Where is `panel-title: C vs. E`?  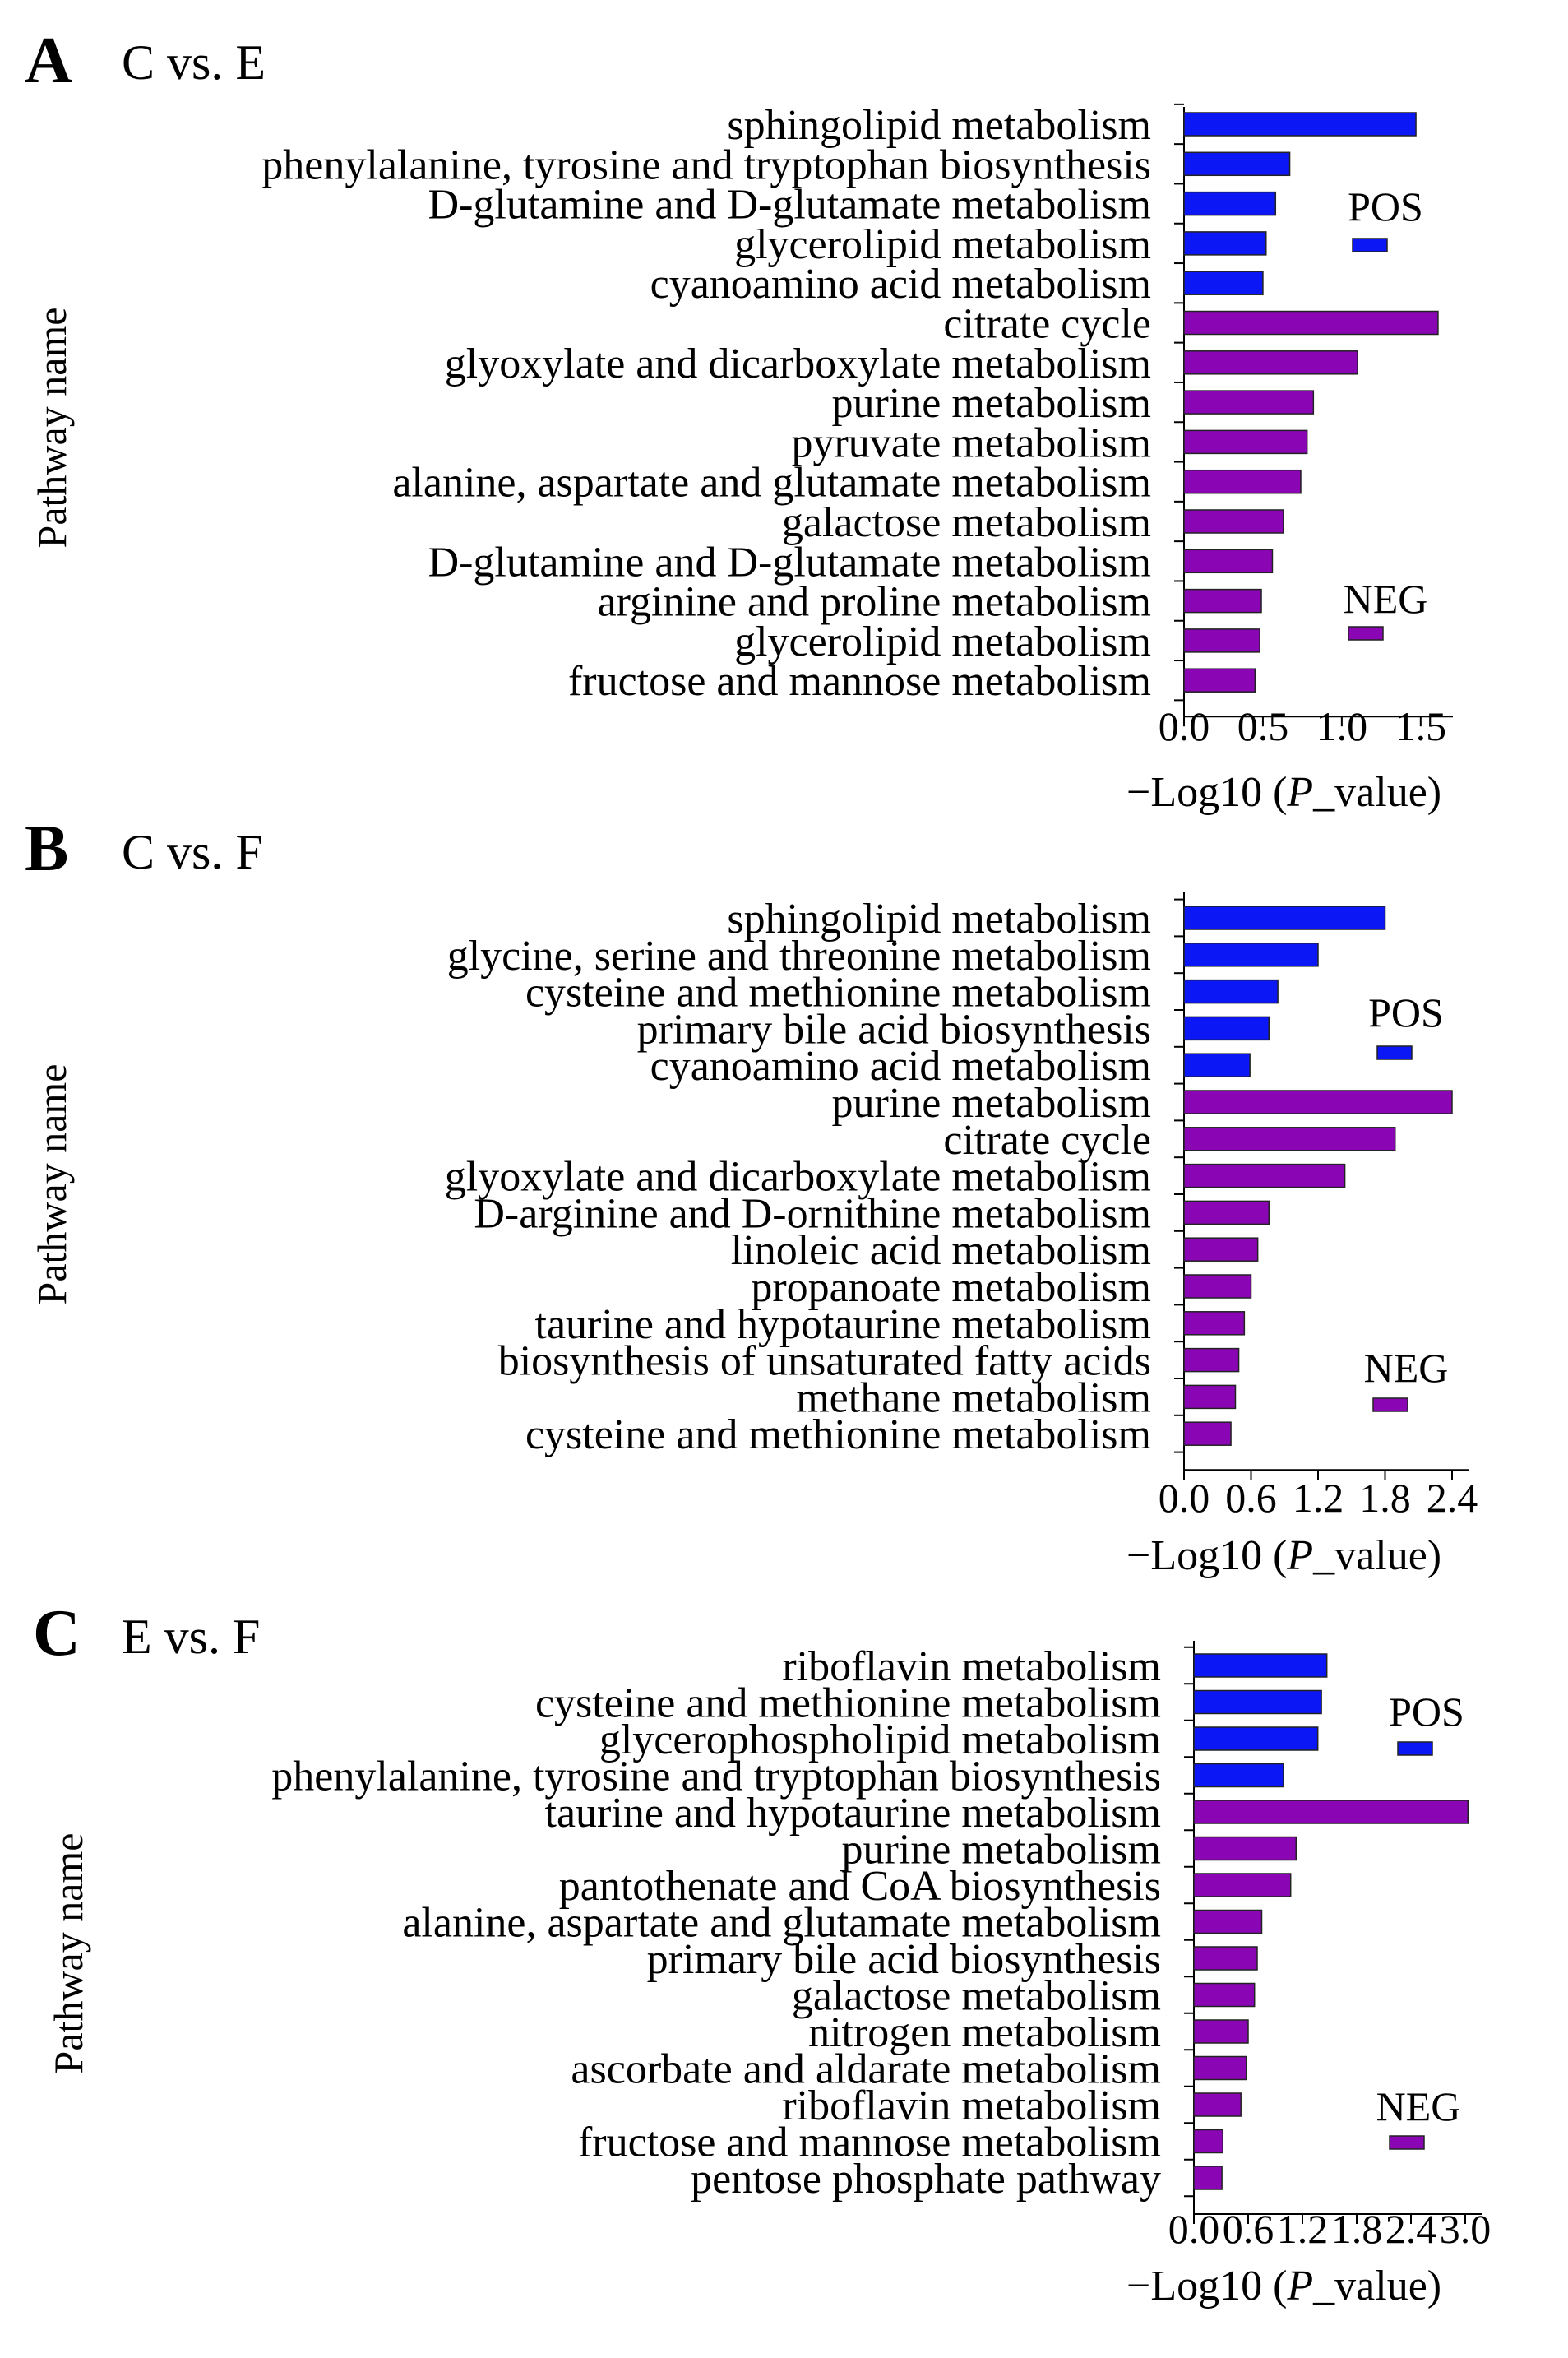
panel-title: C vs. E is located at coordinates (194, 62).